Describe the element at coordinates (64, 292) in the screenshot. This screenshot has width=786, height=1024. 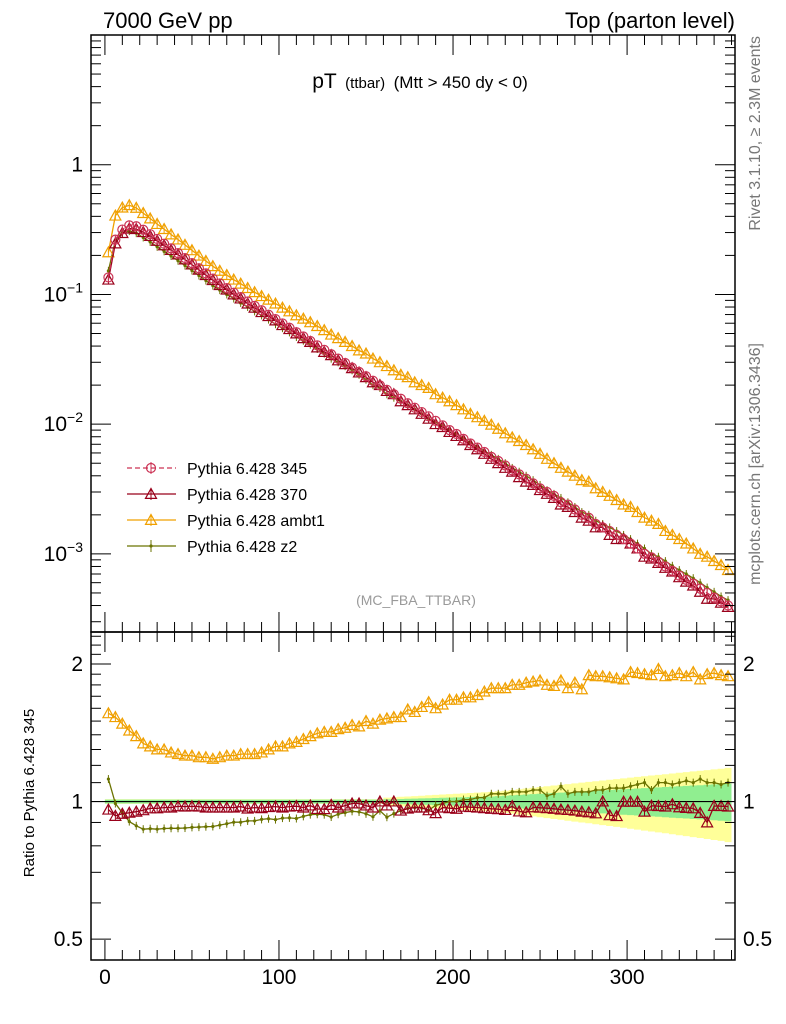
I see `y-tick-label: 10−1` at that location.